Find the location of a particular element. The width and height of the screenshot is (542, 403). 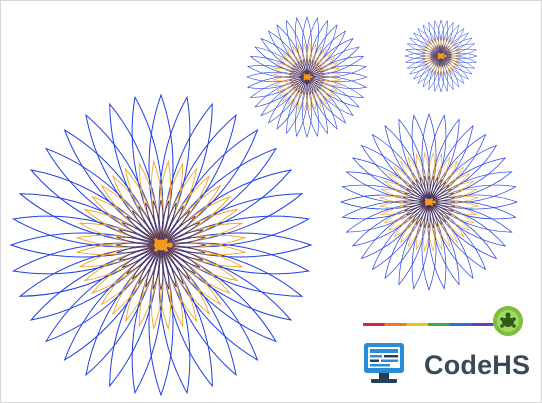

rainbow-bar is located at coordinates (428, 324).